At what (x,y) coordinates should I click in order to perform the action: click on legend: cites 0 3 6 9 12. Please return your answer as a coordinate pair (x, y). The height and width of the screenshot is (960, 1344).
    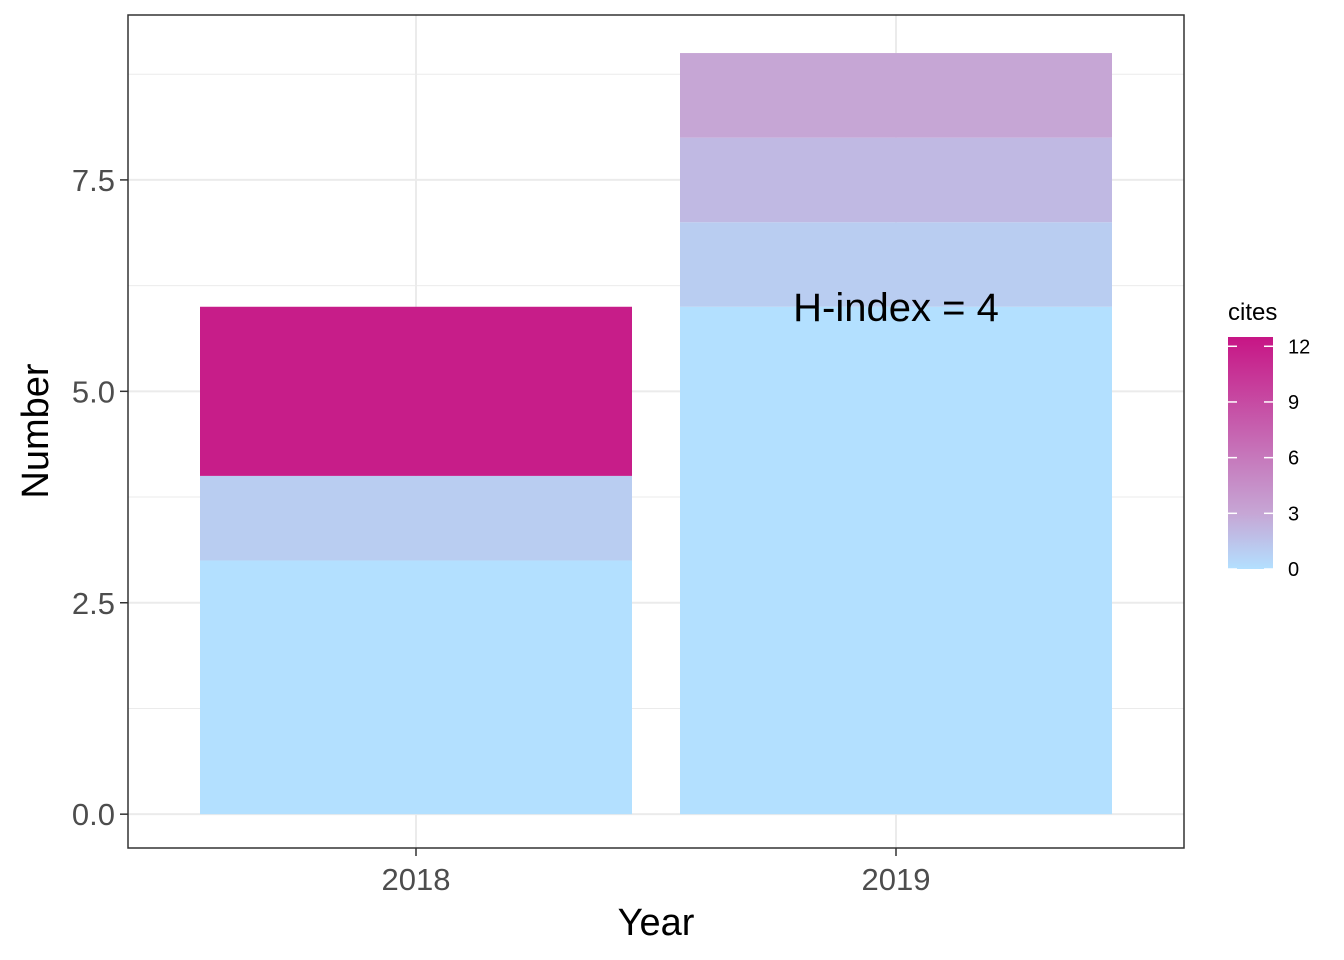
    Looking at the image, I should click on (1269, 440).